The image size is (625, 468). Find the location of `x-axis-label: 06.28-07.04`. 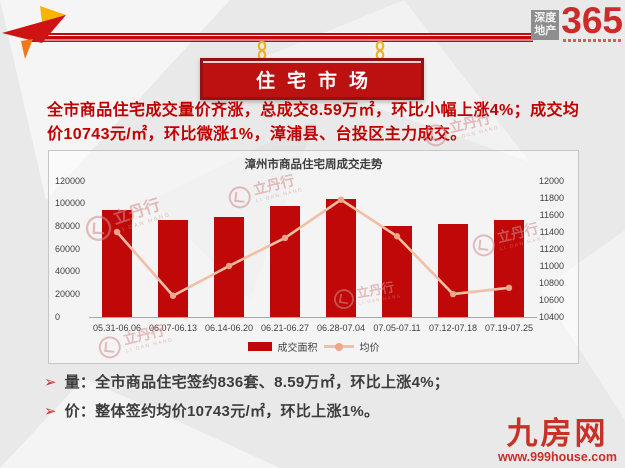

x-axis-label: 06.28-07.04 is located at coordinates (341, 328).